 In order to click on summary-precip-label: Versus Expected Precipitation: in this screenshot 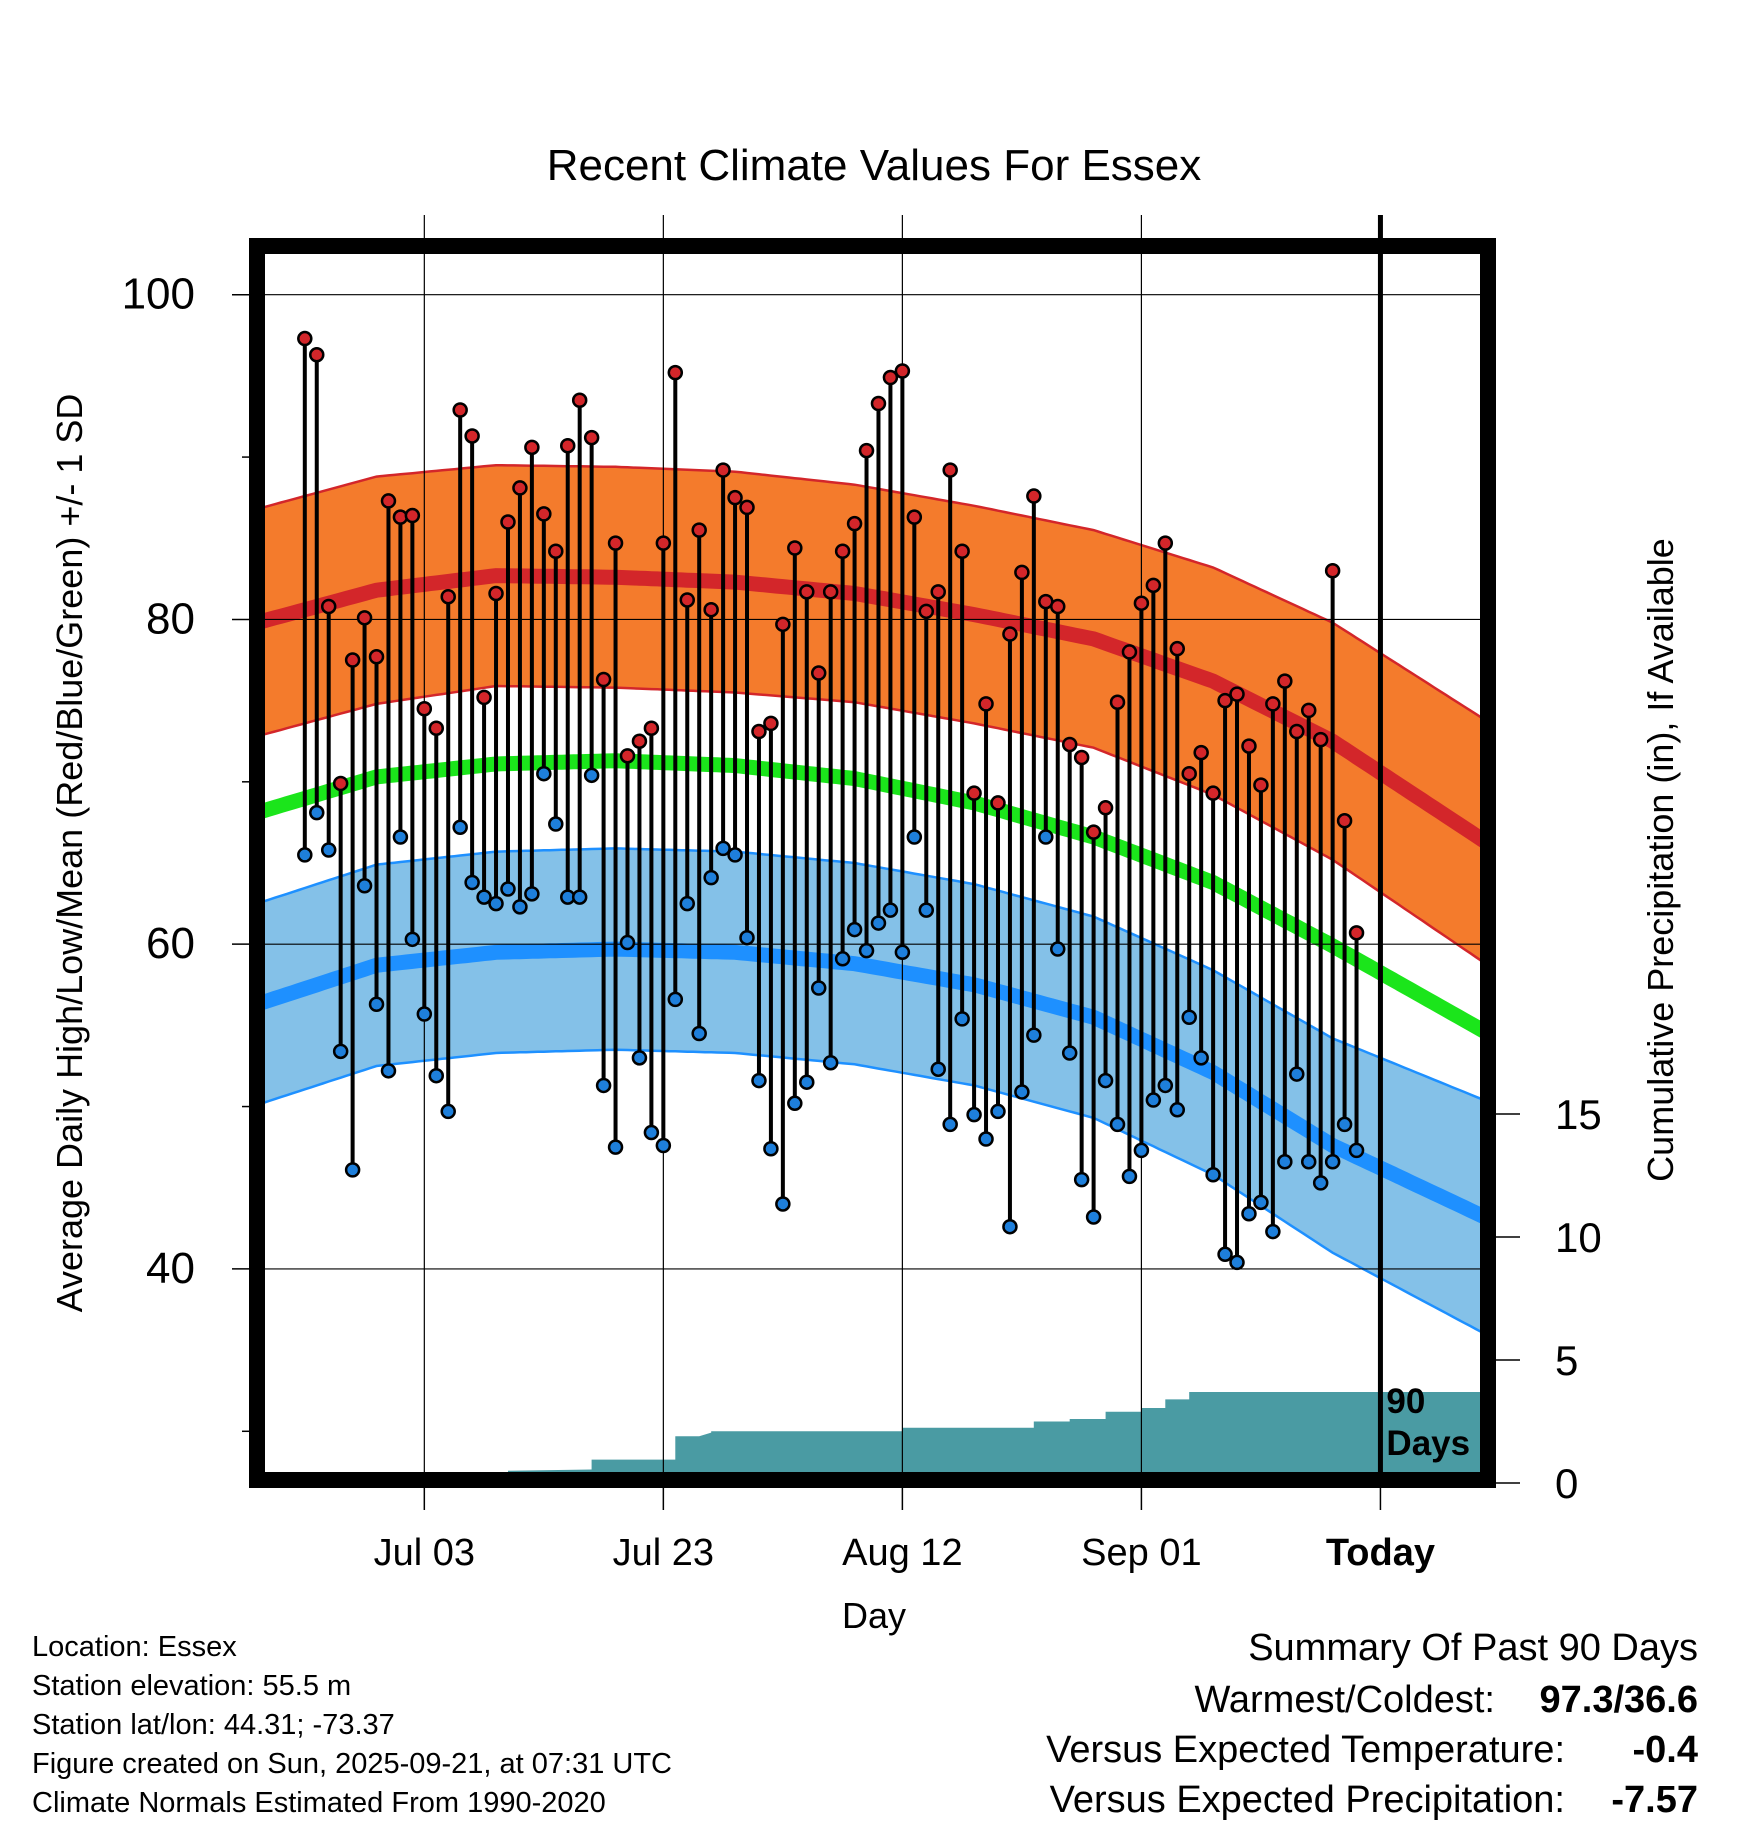, I will do `click(1307, 1800)`.